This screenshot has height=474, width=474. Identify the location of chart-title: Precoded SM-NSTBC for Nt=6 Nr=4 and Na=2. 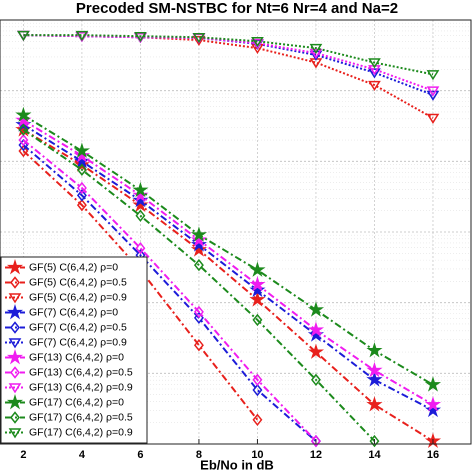
(237, 8).